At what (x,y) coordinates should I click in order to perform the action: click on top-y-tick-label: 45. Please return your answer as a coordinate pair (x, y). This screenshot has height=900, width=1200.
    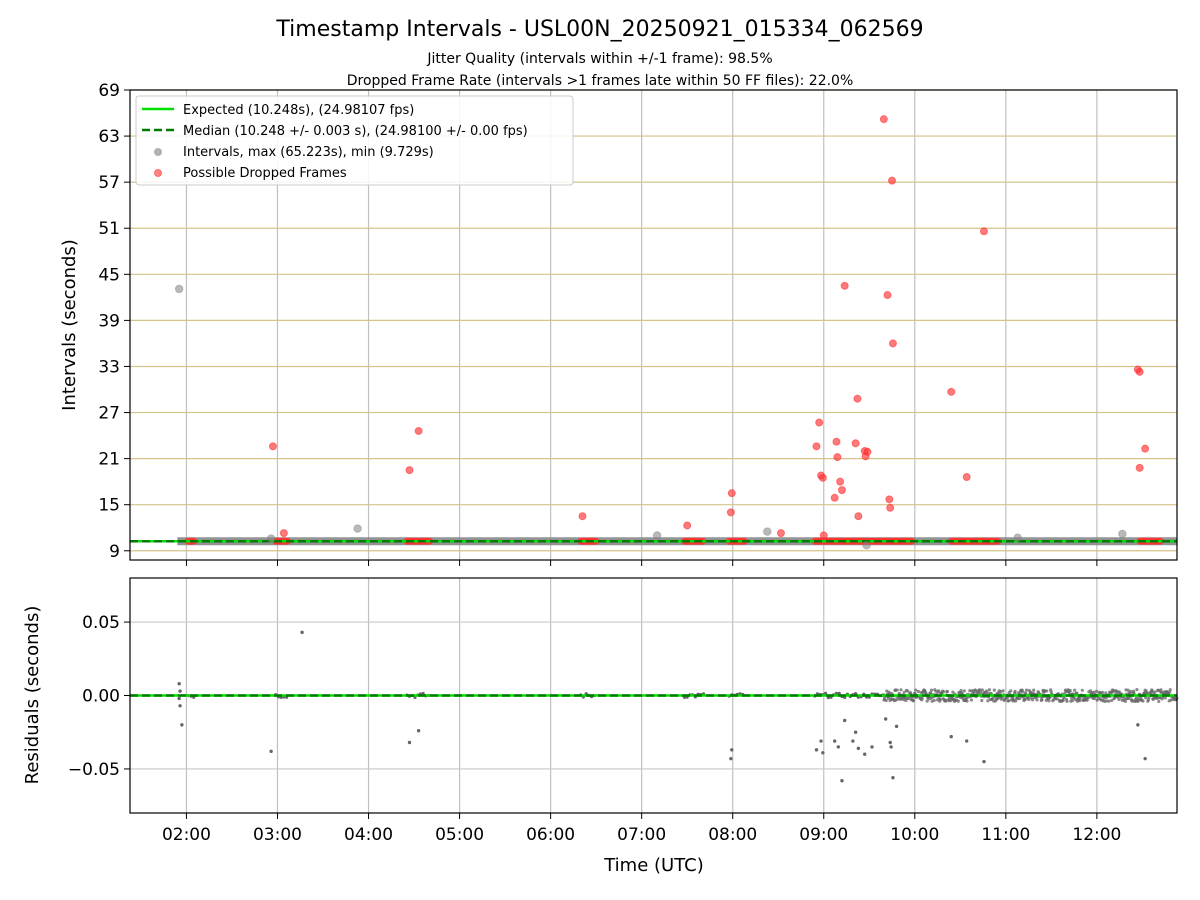
    Looking at the image, I should click on (109, 275).